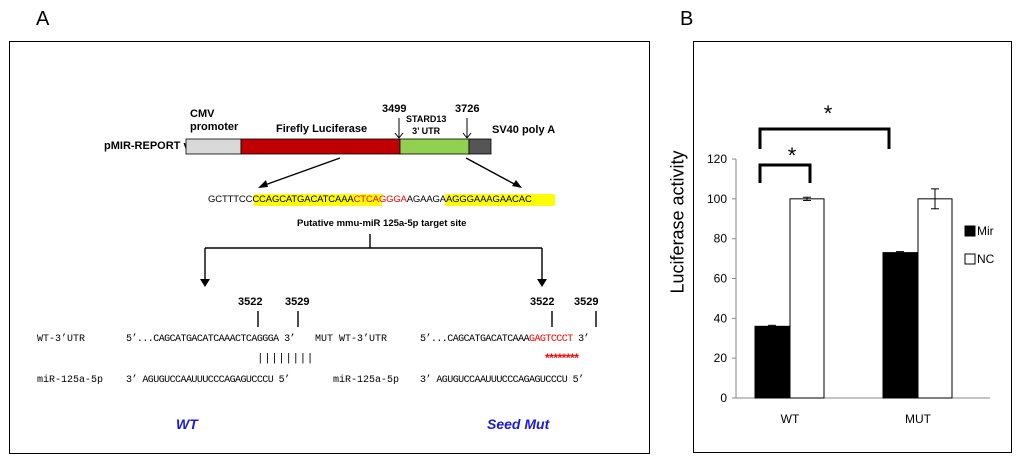 The height and width of the screenshot is (472, 1020). What do you see at coordinates (985, 231) in the screenshot?
I see `legend-label-mir: Mir` at bounding box center [985, 231].